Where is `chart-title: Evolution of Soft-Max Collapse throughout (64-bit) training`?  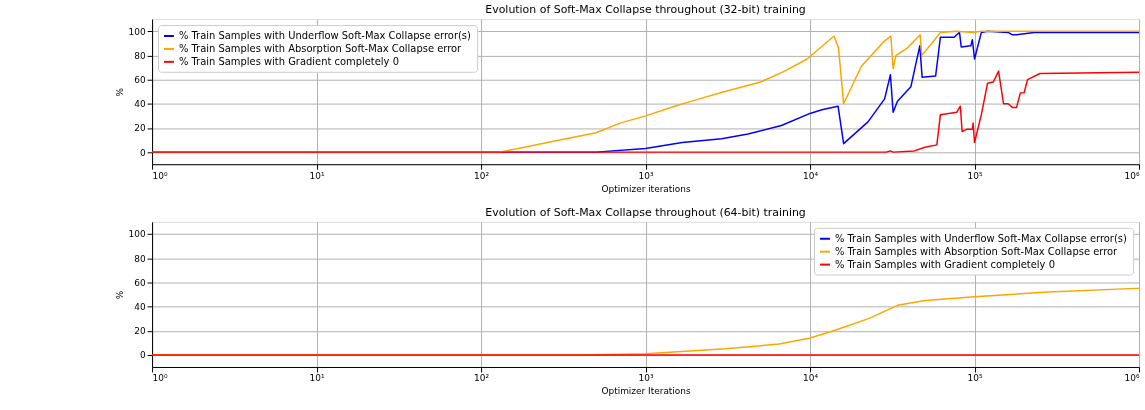
chart-title: Evolution of Soft-Max Collapse throughout (64-bit) training is located at coordinates (645, 212).